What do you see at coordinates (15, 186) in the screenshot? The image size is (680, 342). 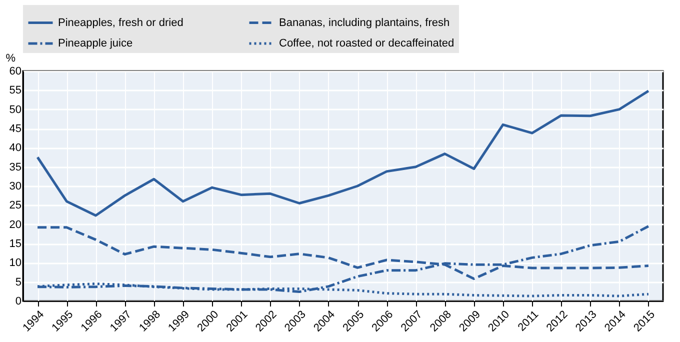 I see `y-tick-label: 30` at bounding box center [15, 186].